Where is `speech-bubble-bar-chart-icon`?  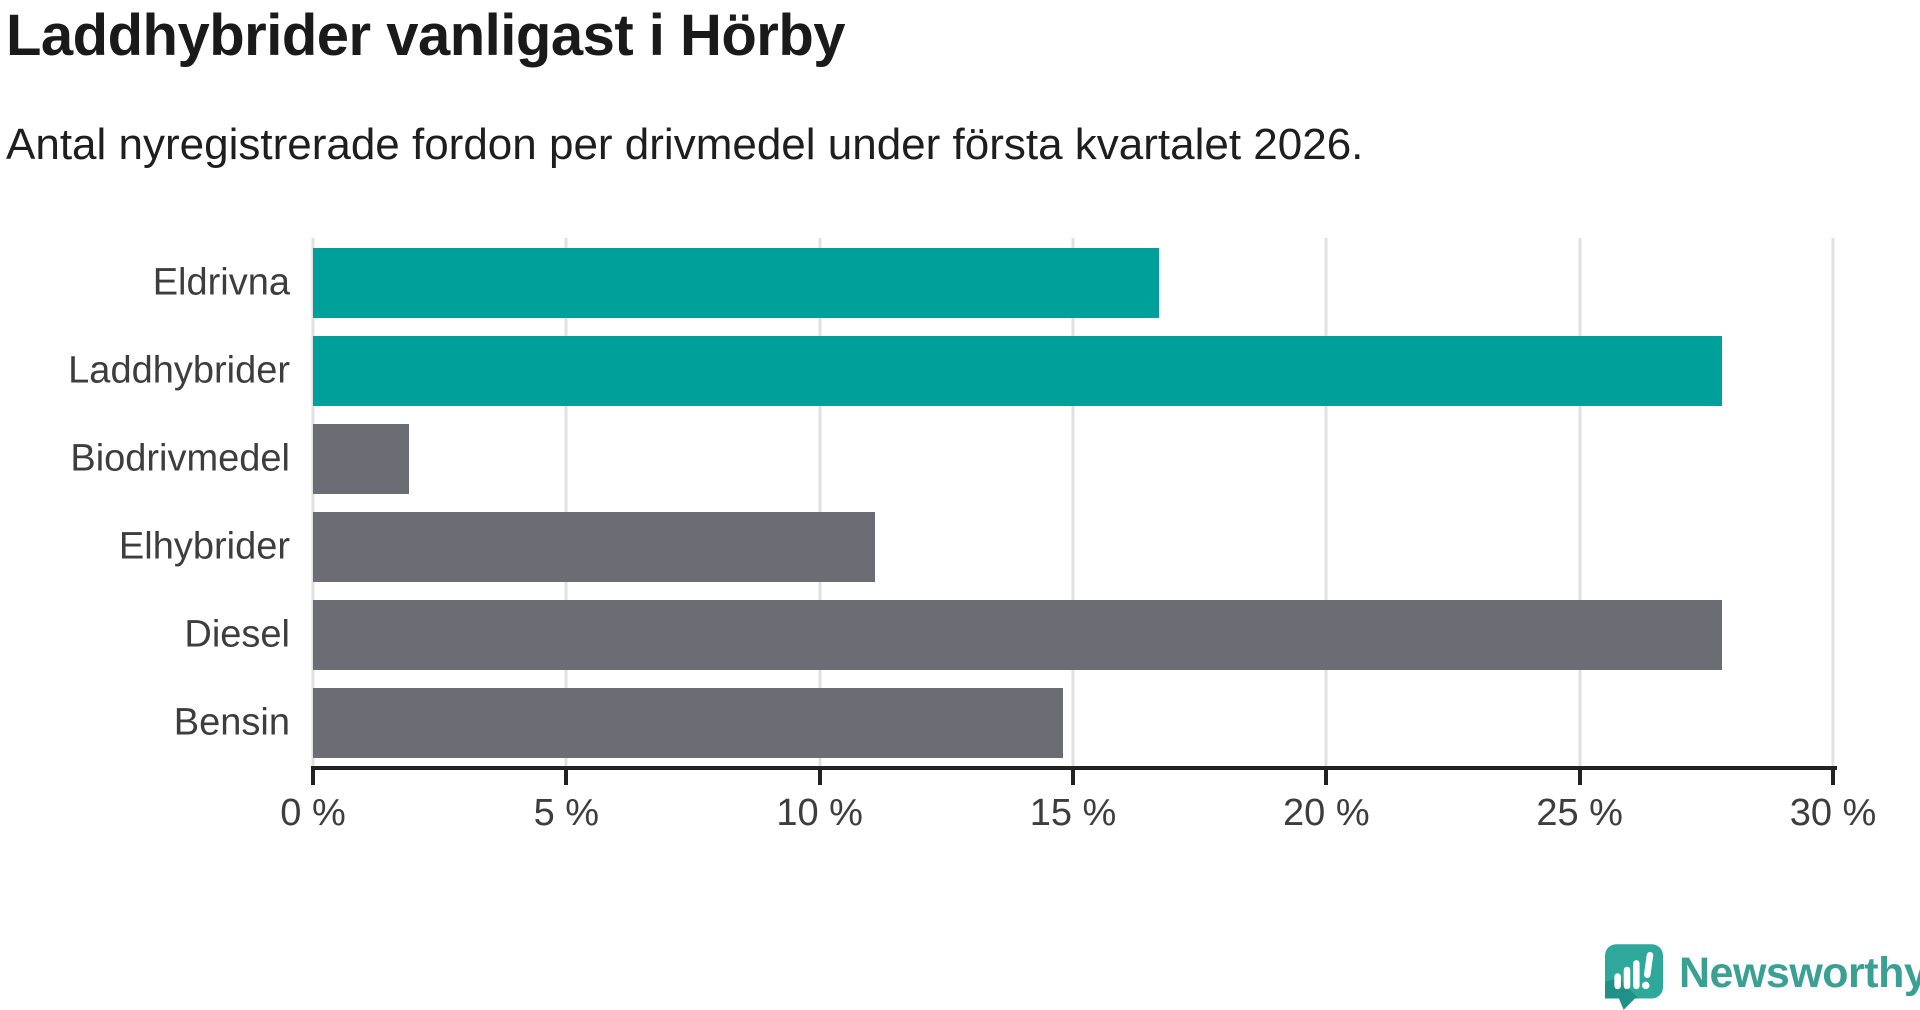
speech-bubble-bar-chart-icon is located at coordinates (1634, 977).